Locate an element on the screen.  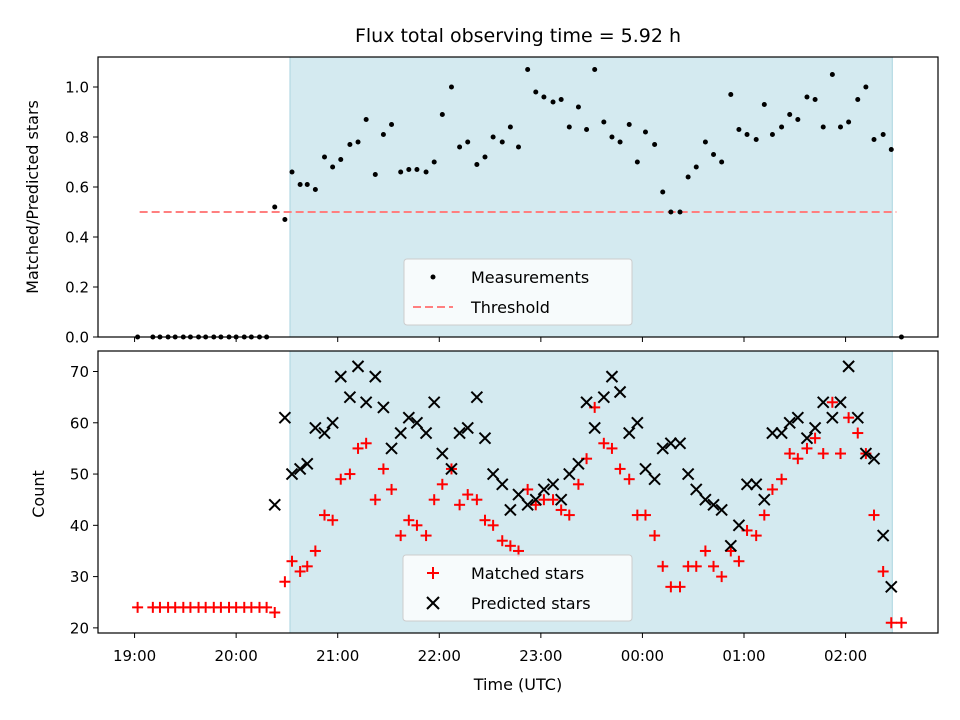
count-x-ticks: 19:00 20:00 21:00 22:00 23:00 00:00 01:00 02:00 is located at coordinates (490, 649).